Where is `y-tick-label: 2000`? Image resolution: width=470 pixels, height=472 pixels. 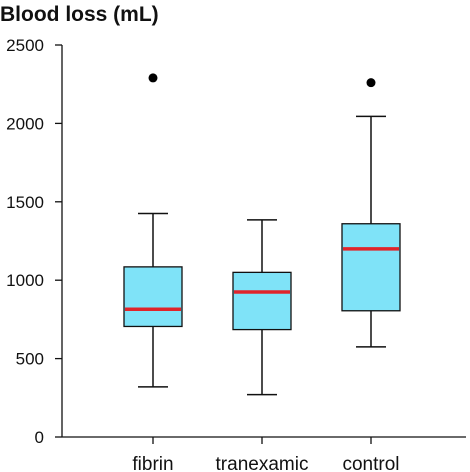
y-tick-label: 2000 is located at coordinates (25, 123).